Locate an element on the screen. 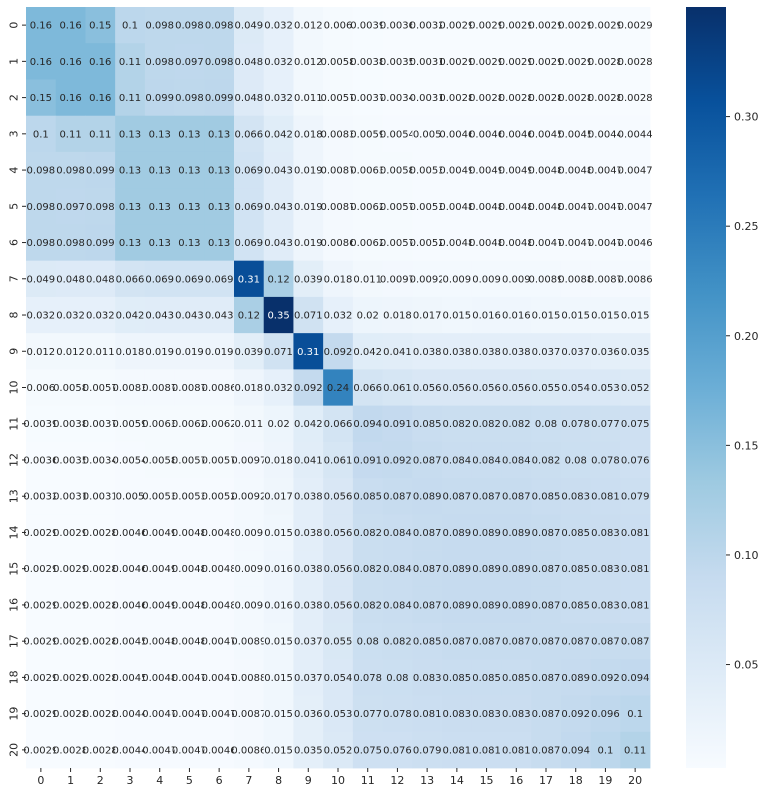  cell-label: 0.005 is located at coordinates (427, 134).